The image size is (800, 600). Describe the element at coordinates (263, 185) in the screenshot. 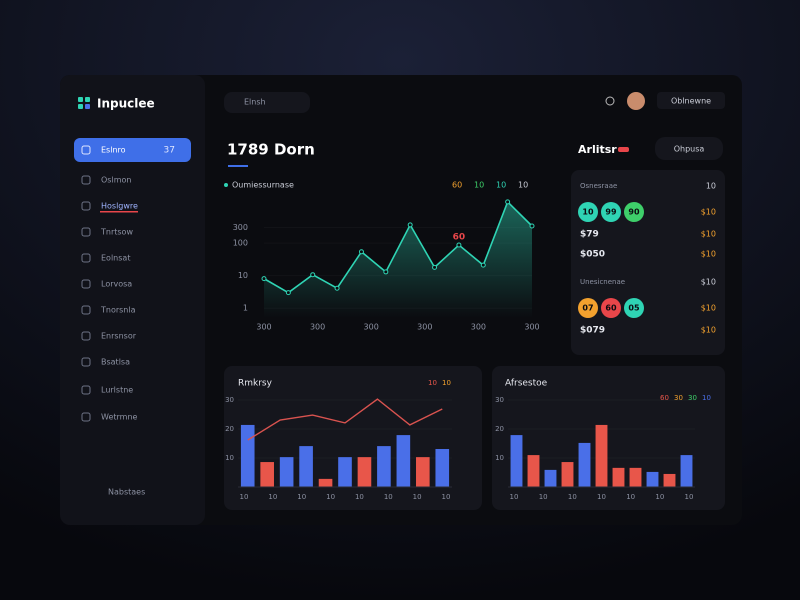

I see `main-legend: Oumiessurnase` at that location.